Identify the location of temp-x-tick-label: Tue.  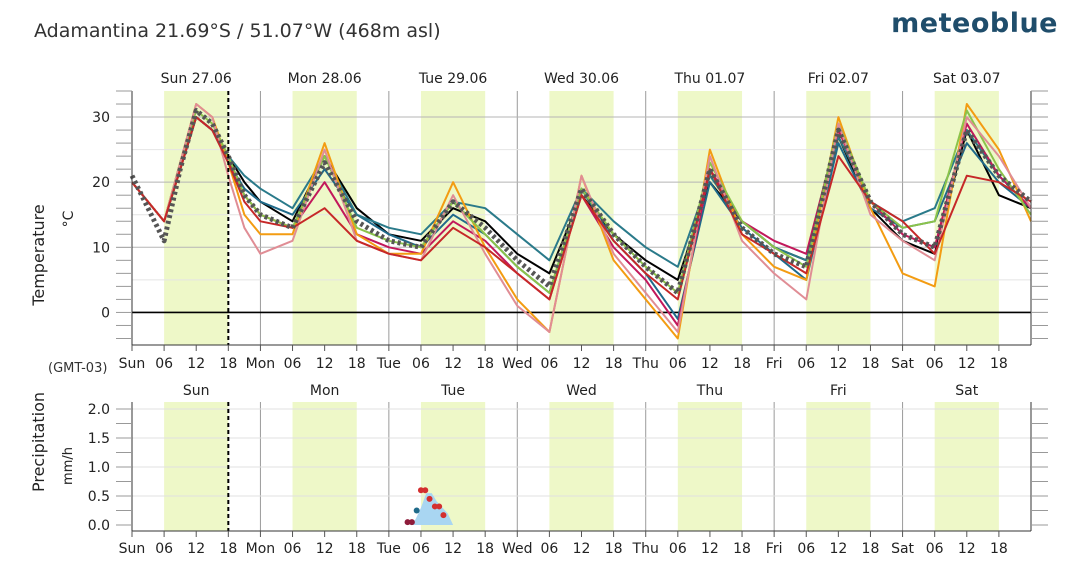
(388, 364).